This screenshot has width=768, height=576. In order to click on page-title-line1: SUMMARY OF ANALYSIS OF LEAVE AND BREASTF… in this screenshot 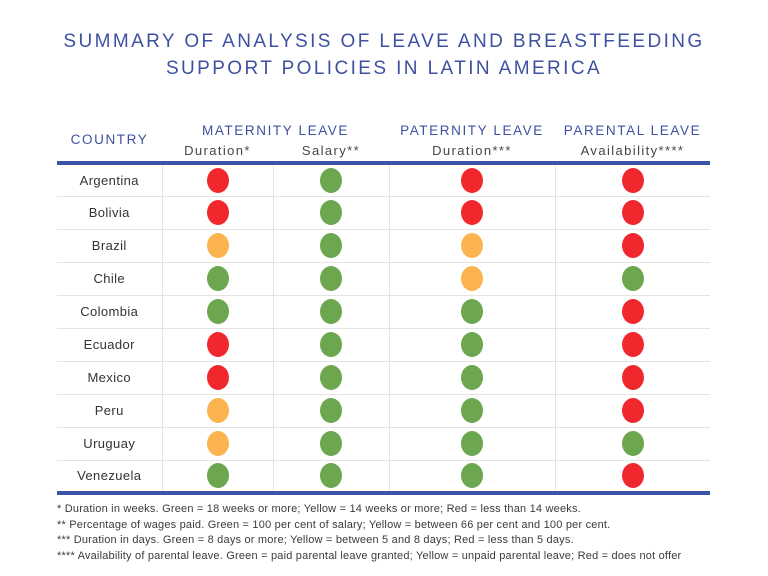, I will do `click(384, 41)`.